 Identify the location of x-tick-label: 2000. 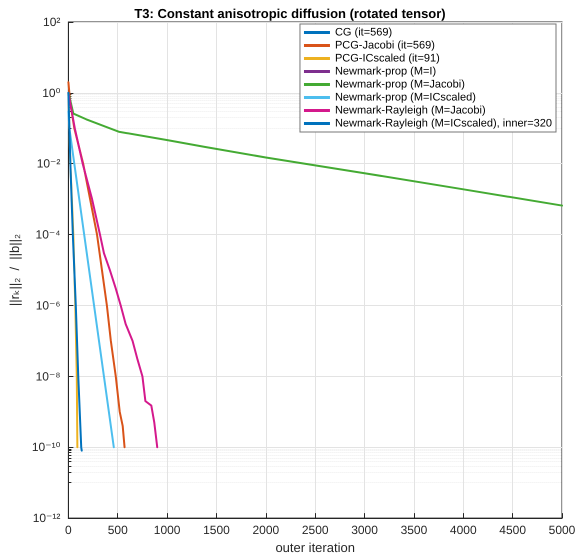
(266, 530).